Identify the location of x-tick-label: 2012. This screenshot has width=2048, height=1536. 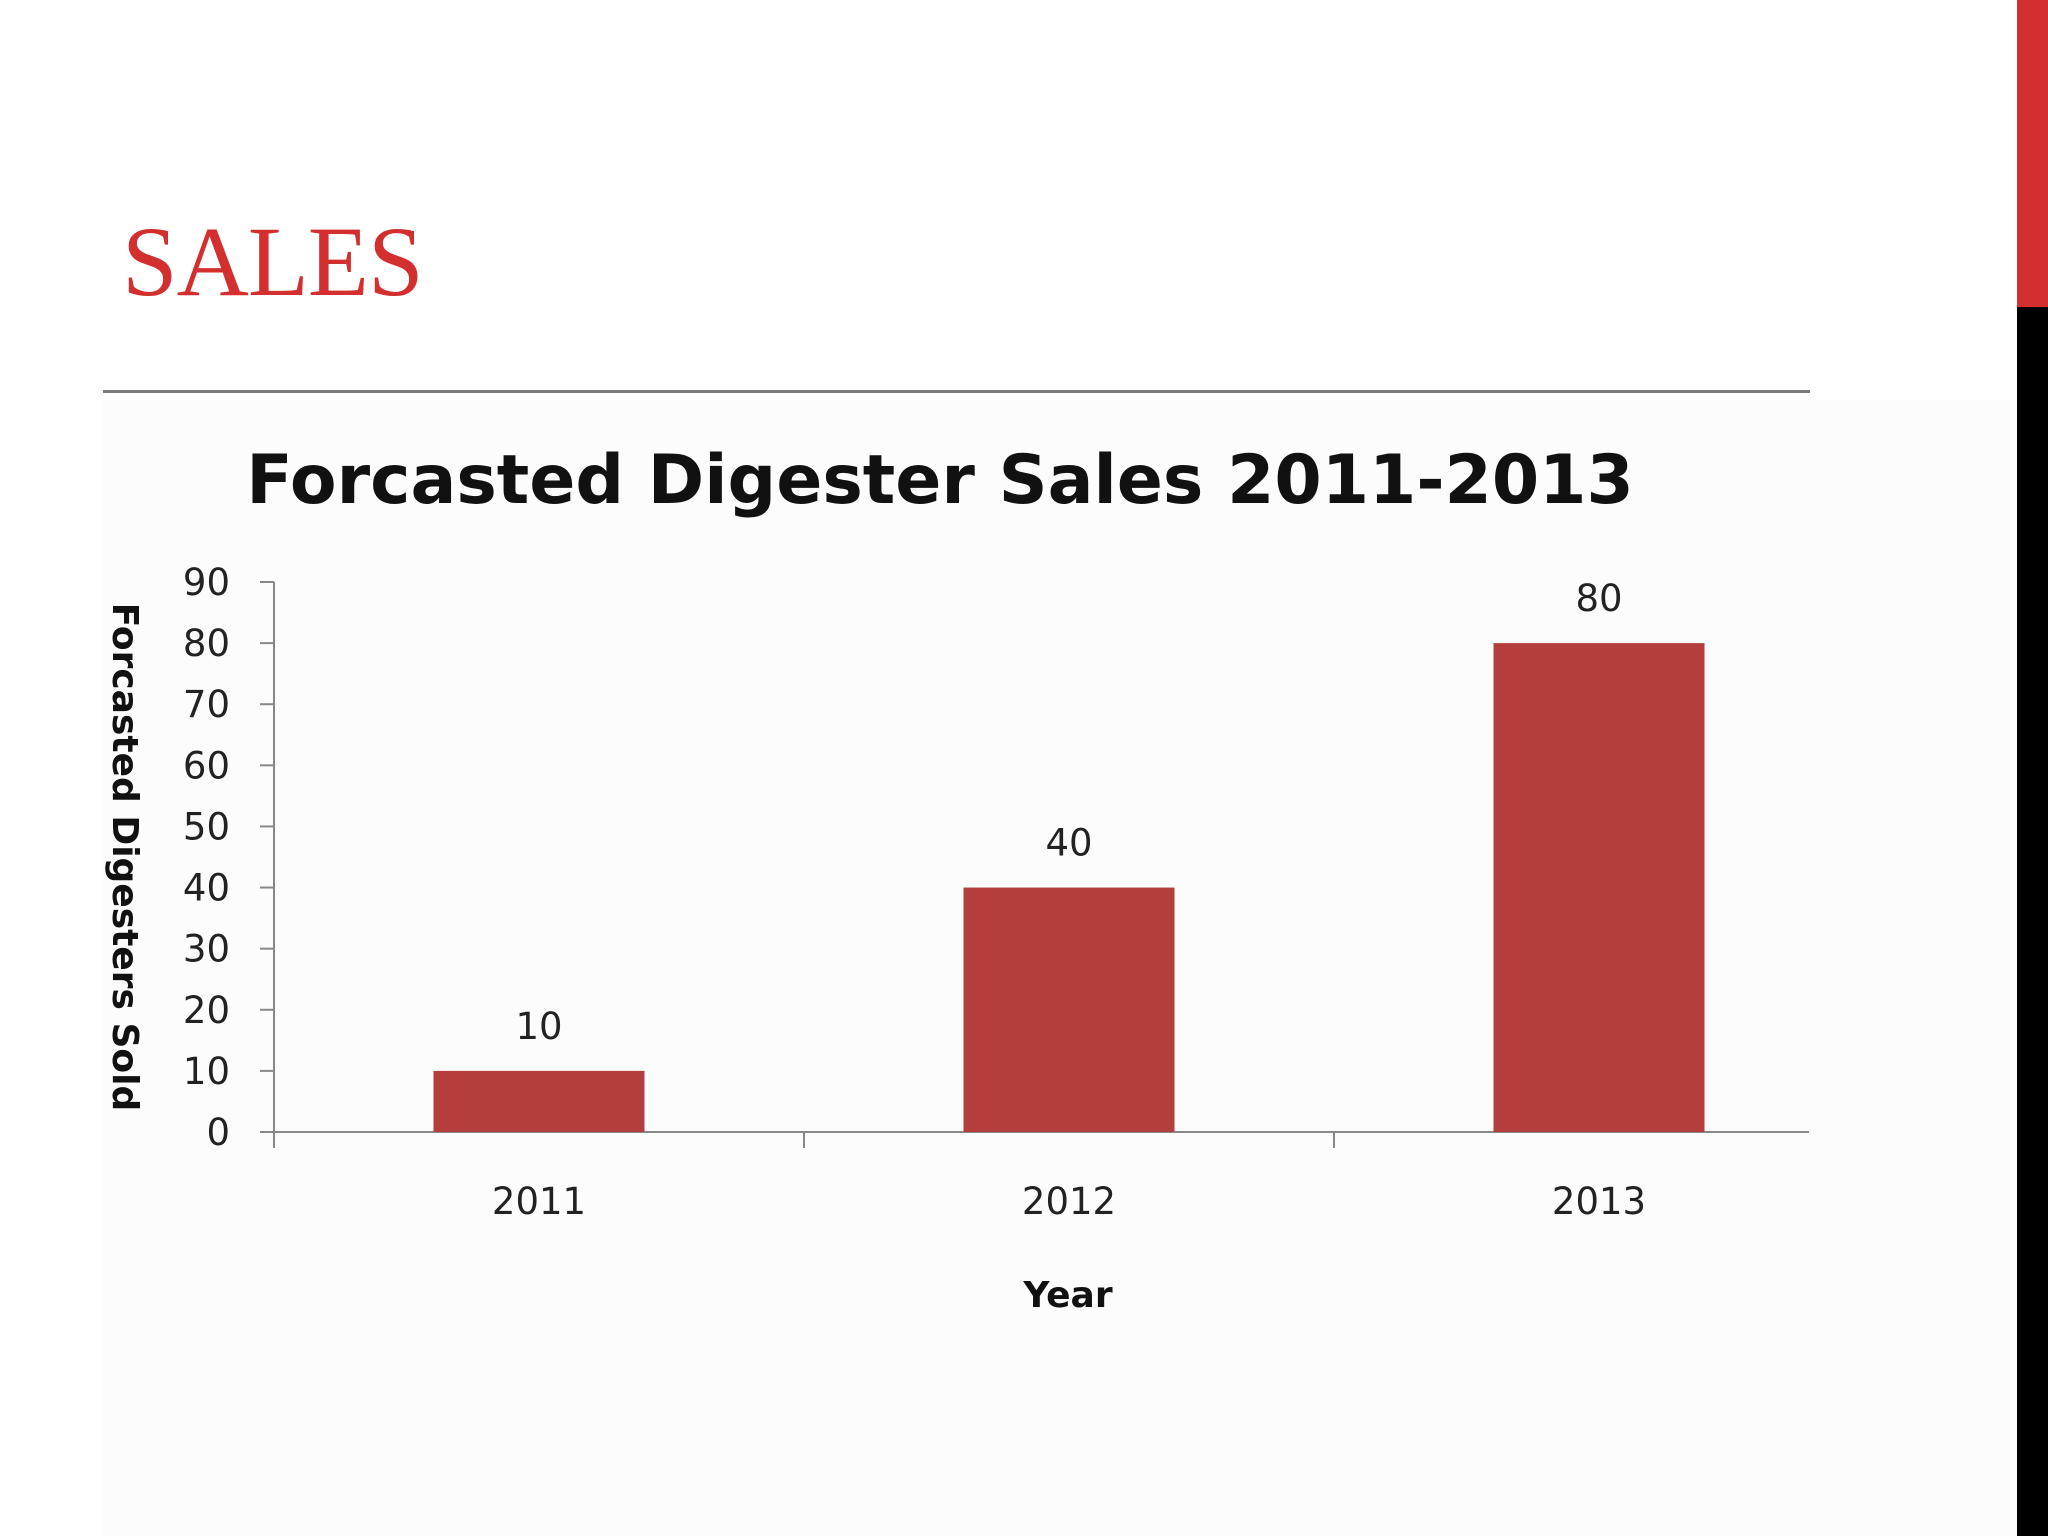
(1069, 1201).